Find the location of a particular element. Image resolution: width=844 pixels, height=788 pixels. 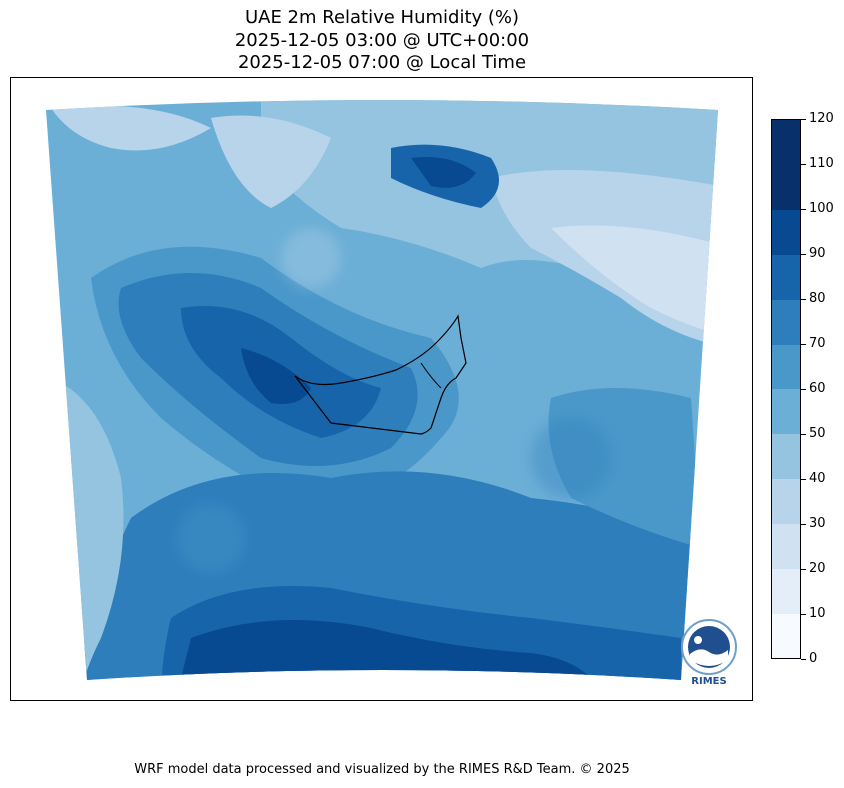

map-title: UAE 2m Relative Humidity (%) is located at coordinates (382, 17).